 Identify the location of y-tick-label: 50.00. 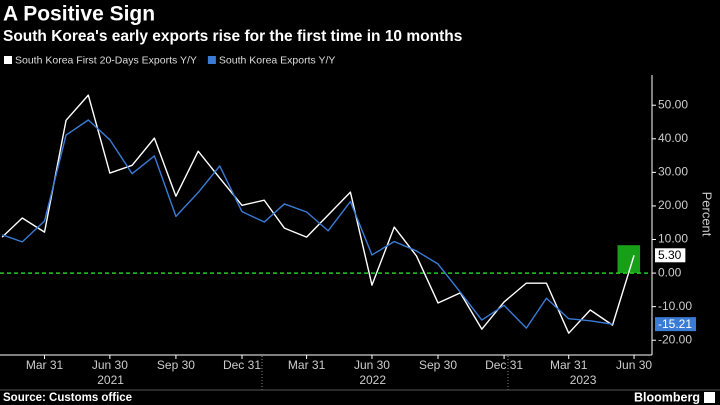
(673, 104).